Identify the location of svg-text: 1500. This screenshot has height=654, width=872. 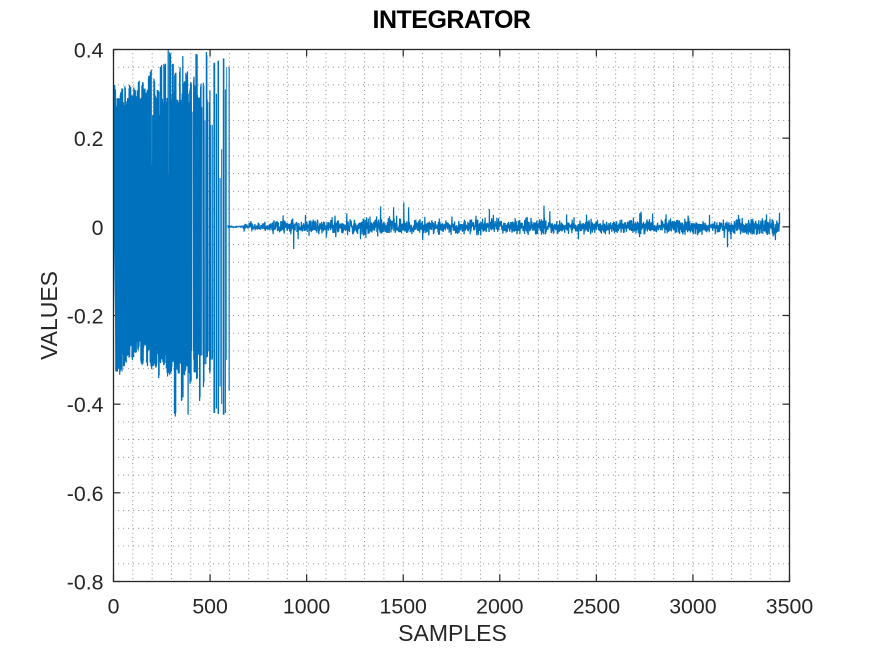
(404, 607).